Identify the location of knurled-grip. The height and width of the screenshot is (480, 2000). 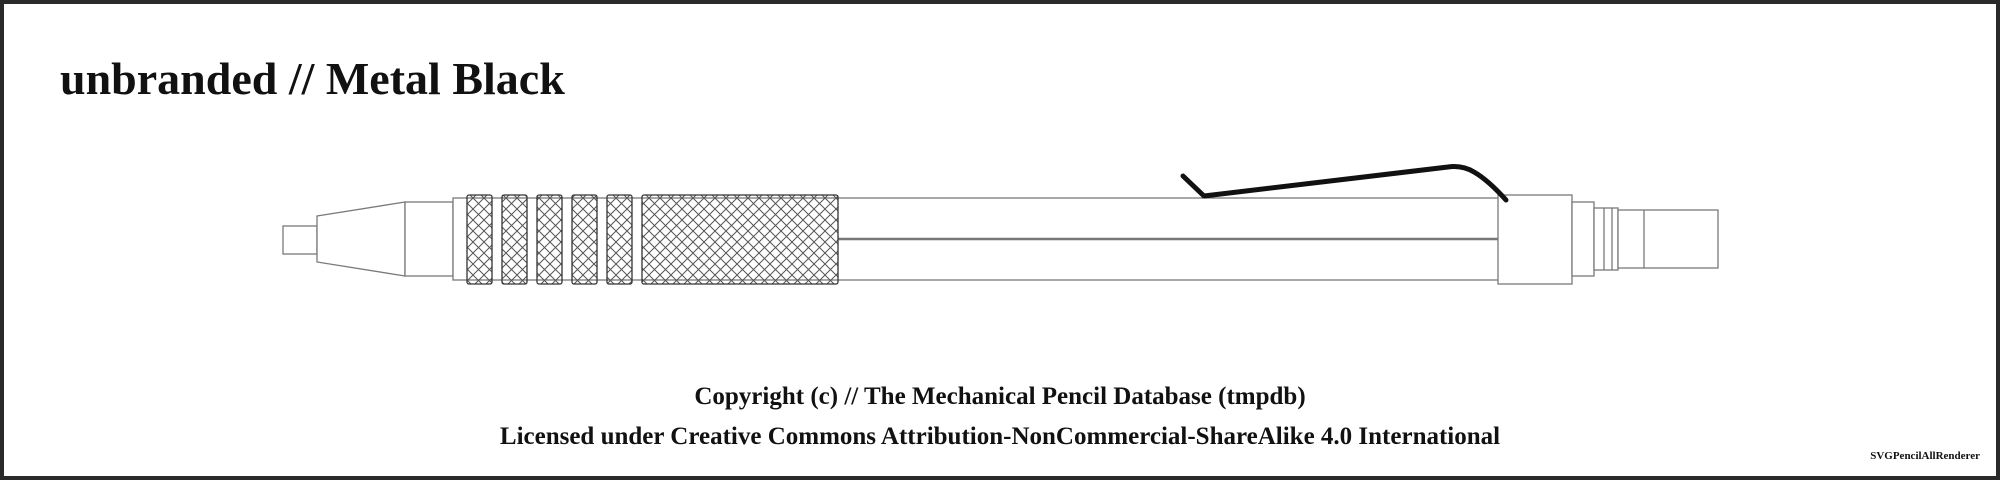
(740, 239).